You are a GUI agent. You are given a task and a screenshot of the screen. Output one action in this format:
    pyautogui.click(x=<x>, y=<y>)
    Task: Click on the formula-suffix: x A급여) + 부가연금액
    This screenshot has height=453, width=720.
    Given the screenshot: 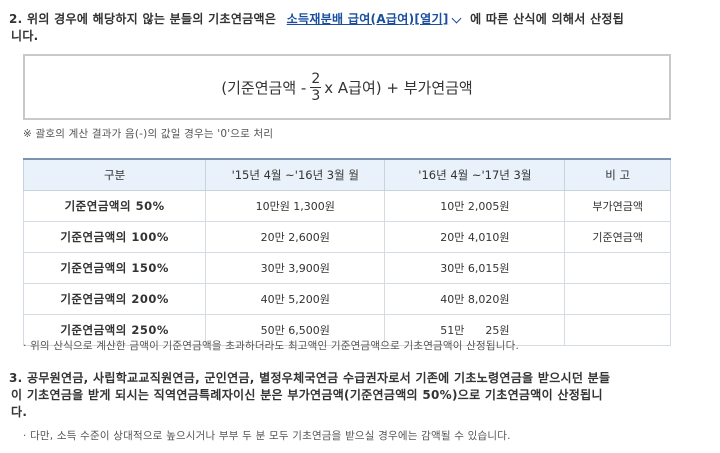 What is the action you would take?
    pyautogui.click(x=398, y=87)
    